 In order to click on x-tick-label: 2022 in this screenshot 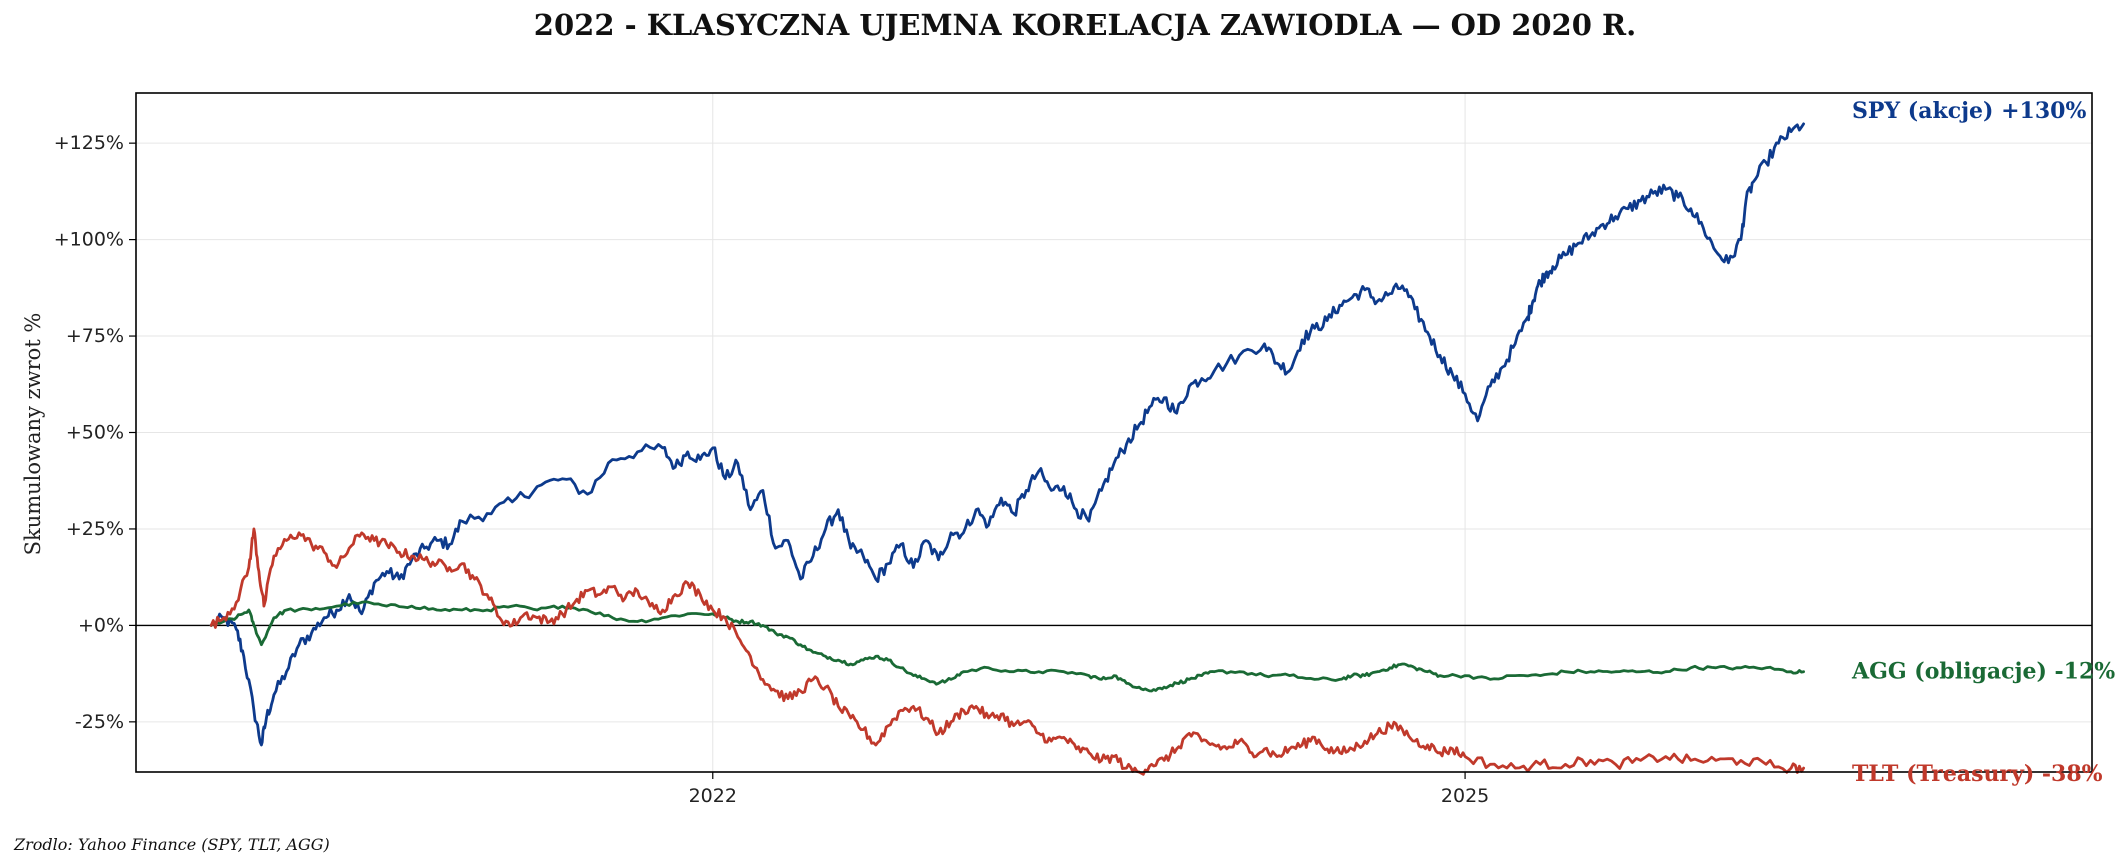, I will do `click(713, 796)`.